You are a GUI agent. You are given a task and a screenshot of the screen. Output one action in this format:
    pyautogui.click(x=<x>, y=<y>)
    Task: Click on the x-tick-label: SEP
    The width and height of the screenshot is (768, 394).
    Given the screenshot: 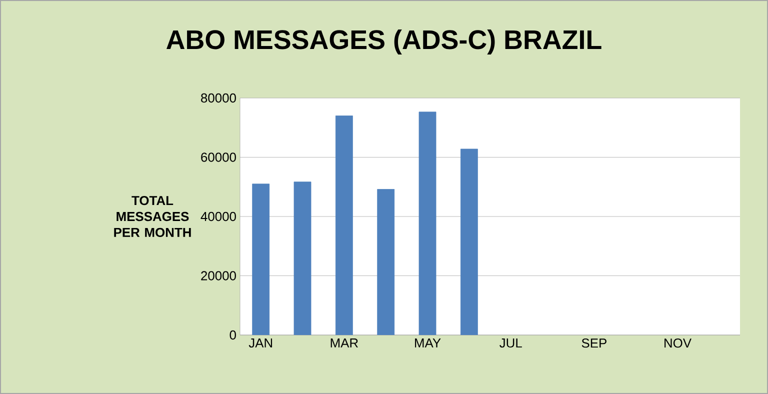 What is the action you would take?
    pyautogui.click(x=594, y=343)
    